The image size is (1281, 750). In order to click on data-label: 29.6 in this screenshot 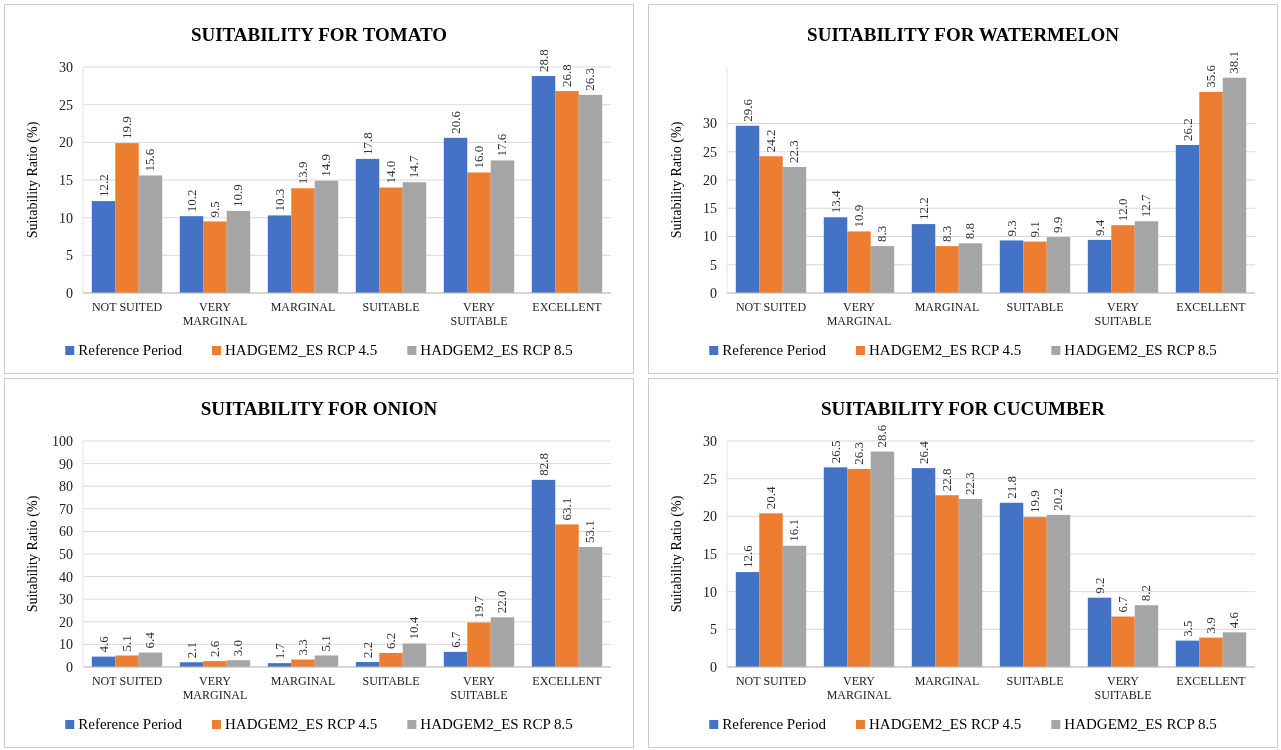, I will do `click(747, 110)`.